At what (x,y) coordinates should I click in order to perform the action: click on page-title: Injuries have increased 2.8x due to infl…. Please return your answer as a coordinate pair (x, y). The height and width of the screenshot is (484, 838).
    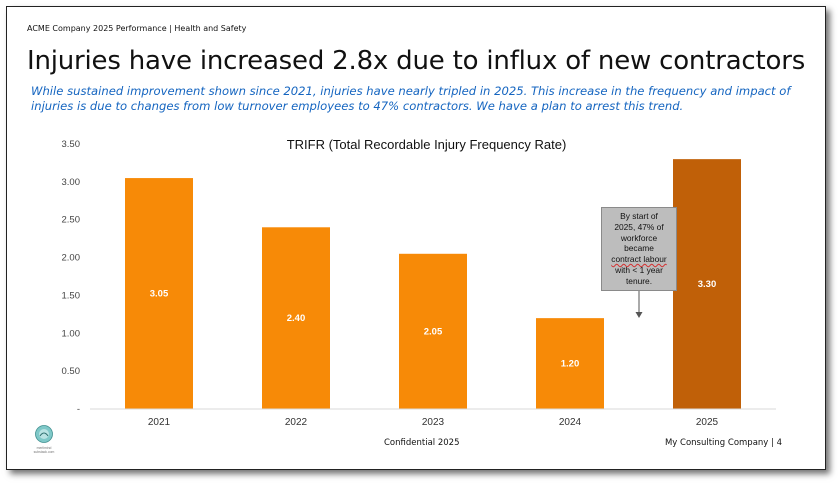
    Looking at the image, I should click on (416, 61).